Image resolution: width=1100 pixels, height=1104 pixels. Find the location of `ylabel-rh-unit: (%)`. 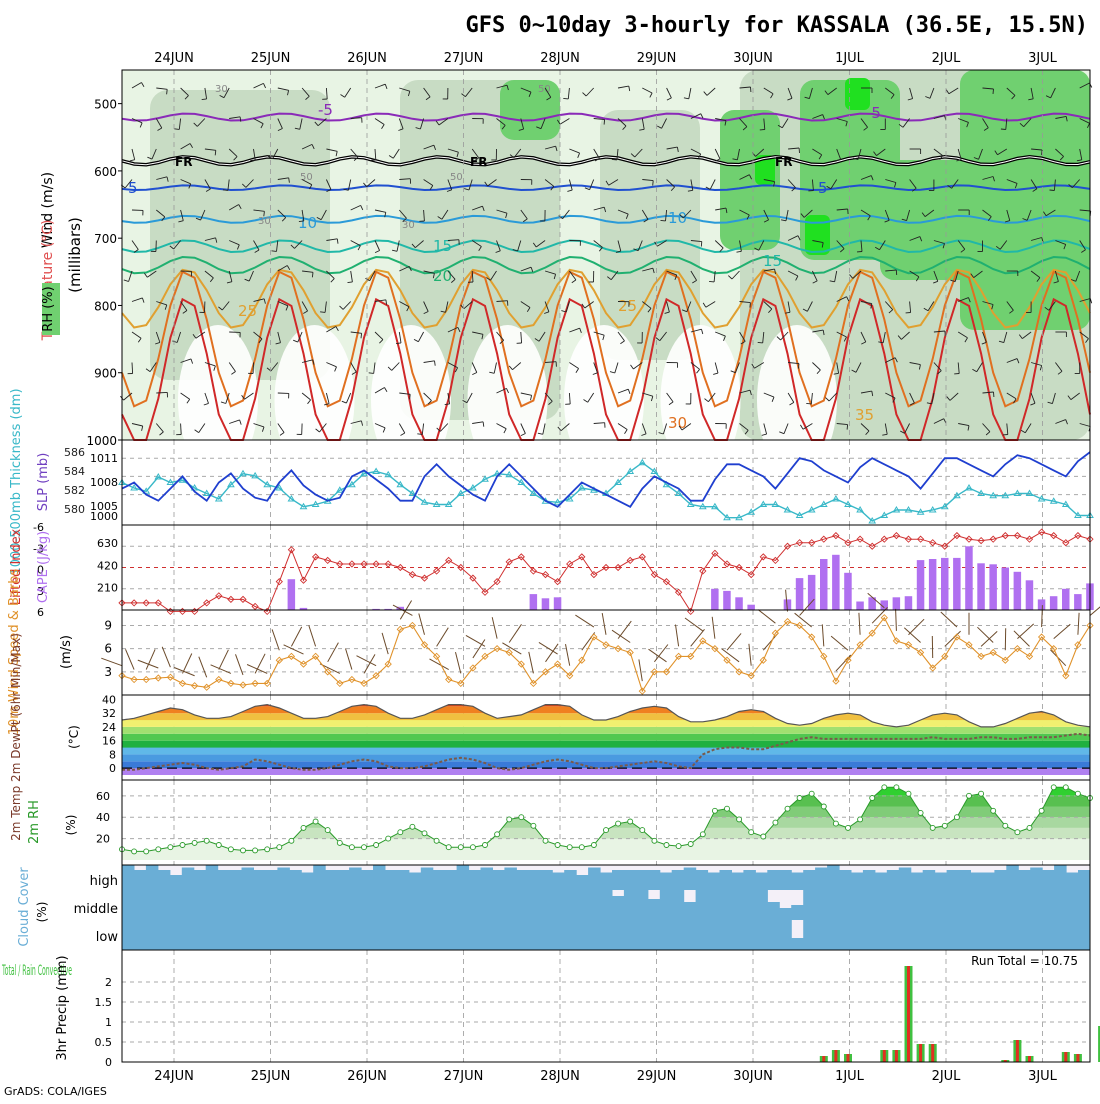

ylabel-rh-unit: (%) is located at coordinates (71, 825).